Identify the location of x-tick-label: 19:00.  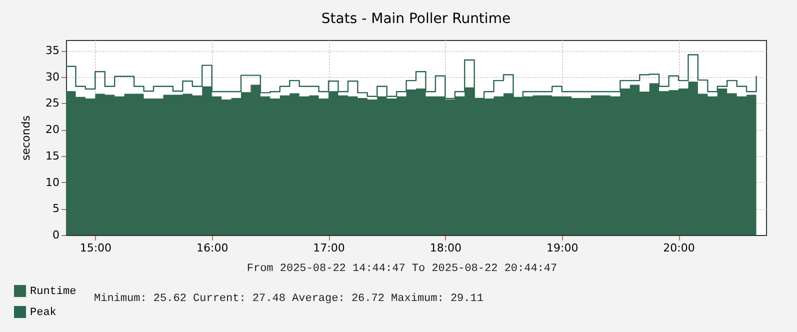
(562, 248).